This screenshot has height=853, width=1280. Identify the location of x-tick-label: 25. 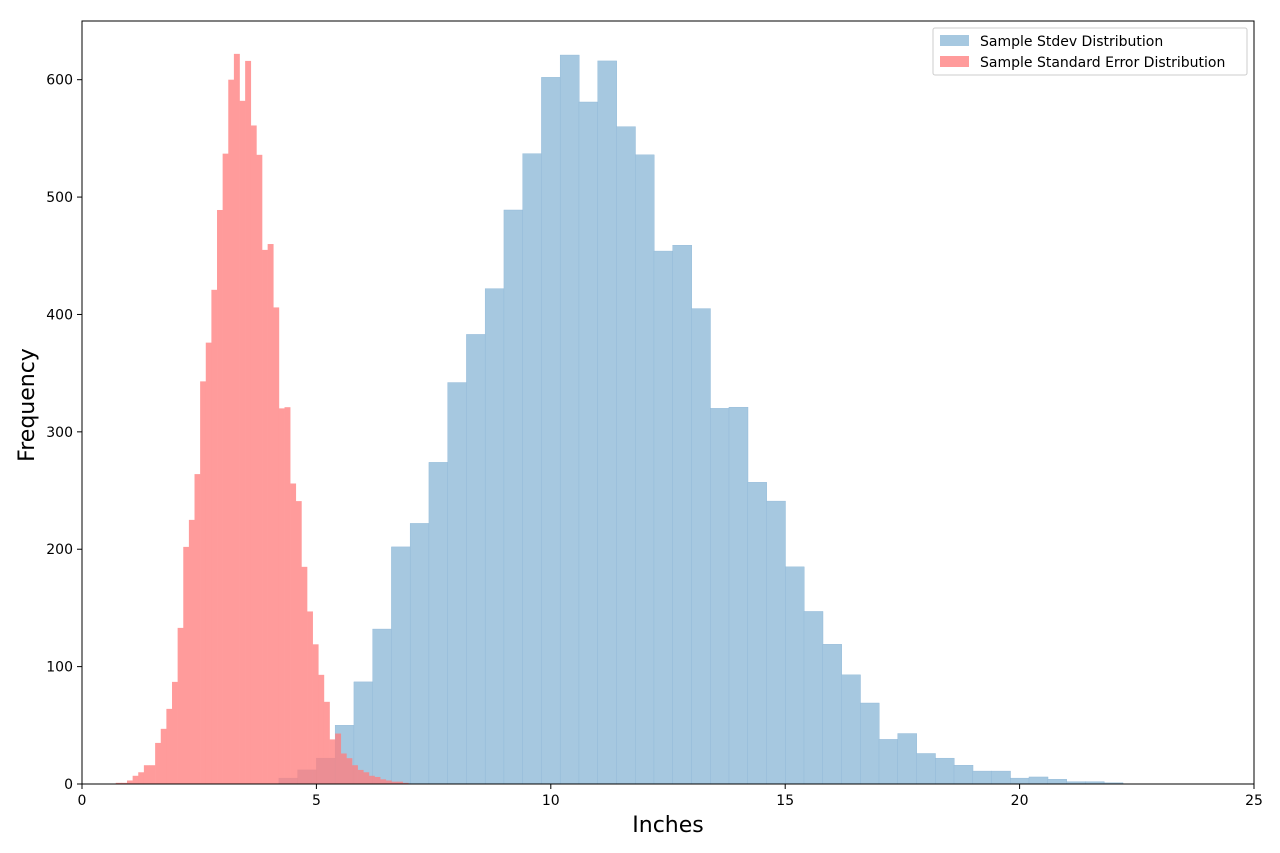
(1254, 801).